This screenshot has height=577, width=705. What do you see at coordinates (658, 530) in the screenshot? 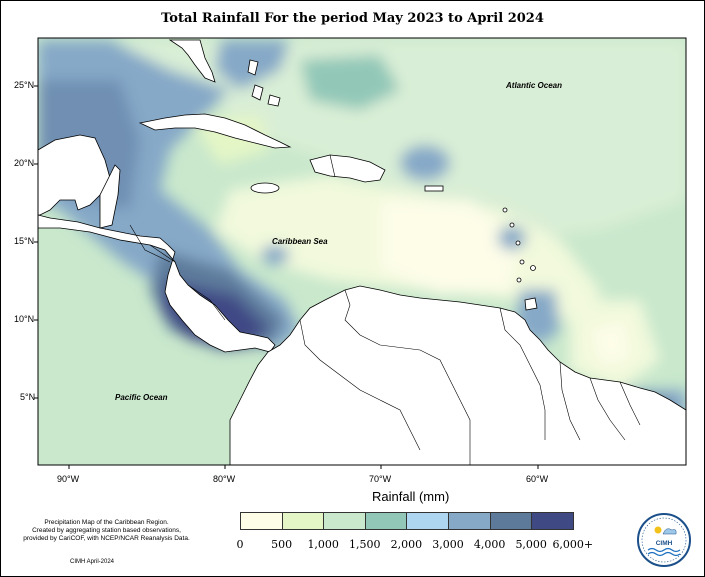
I see `sun-icon` at bounding box center [658, 530].